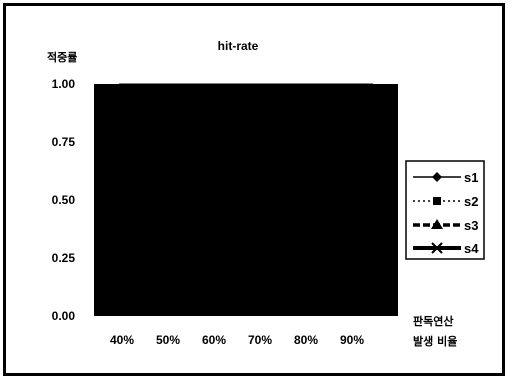 The height and width of the screenshot is (383, 513). What do you see at coordinates (471, 248) in the screenshot?
I see `legend-label-s4: s4` at bounding box center [471, 248].